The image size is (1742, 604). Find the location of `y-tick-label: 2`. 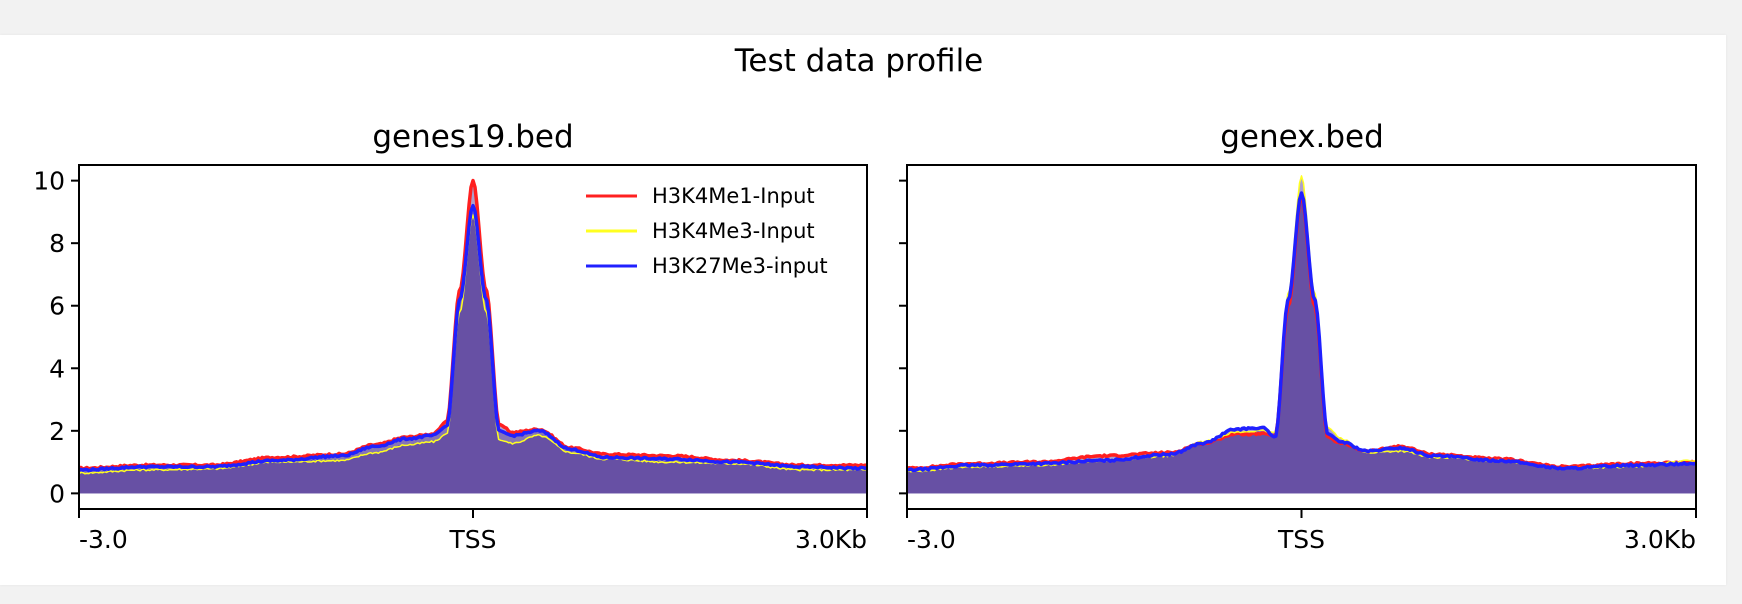

y-tick-label: 2 is located at coordinates (57, 431).